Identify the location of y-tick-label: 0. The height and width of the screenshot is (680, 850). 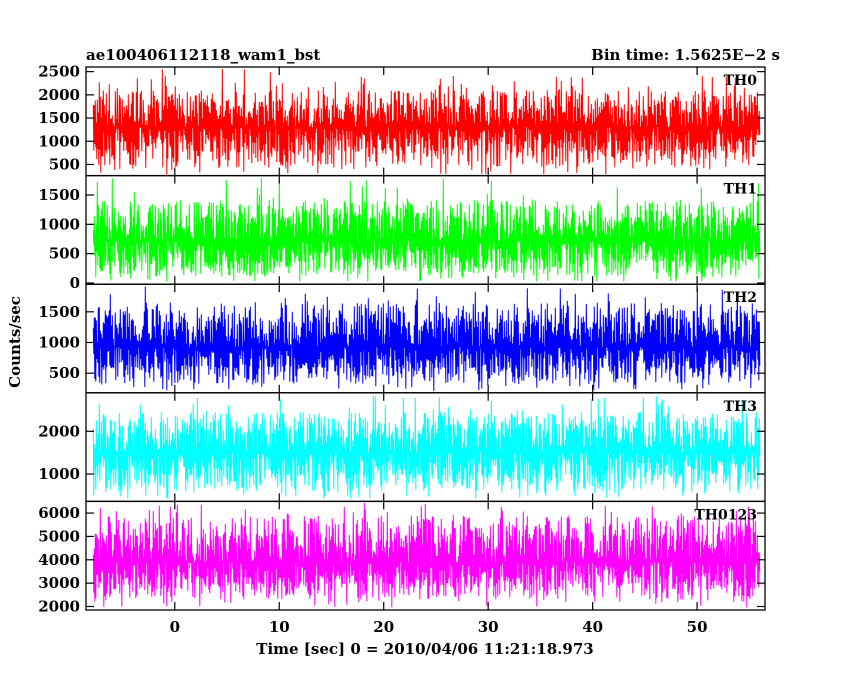
(75, 283).